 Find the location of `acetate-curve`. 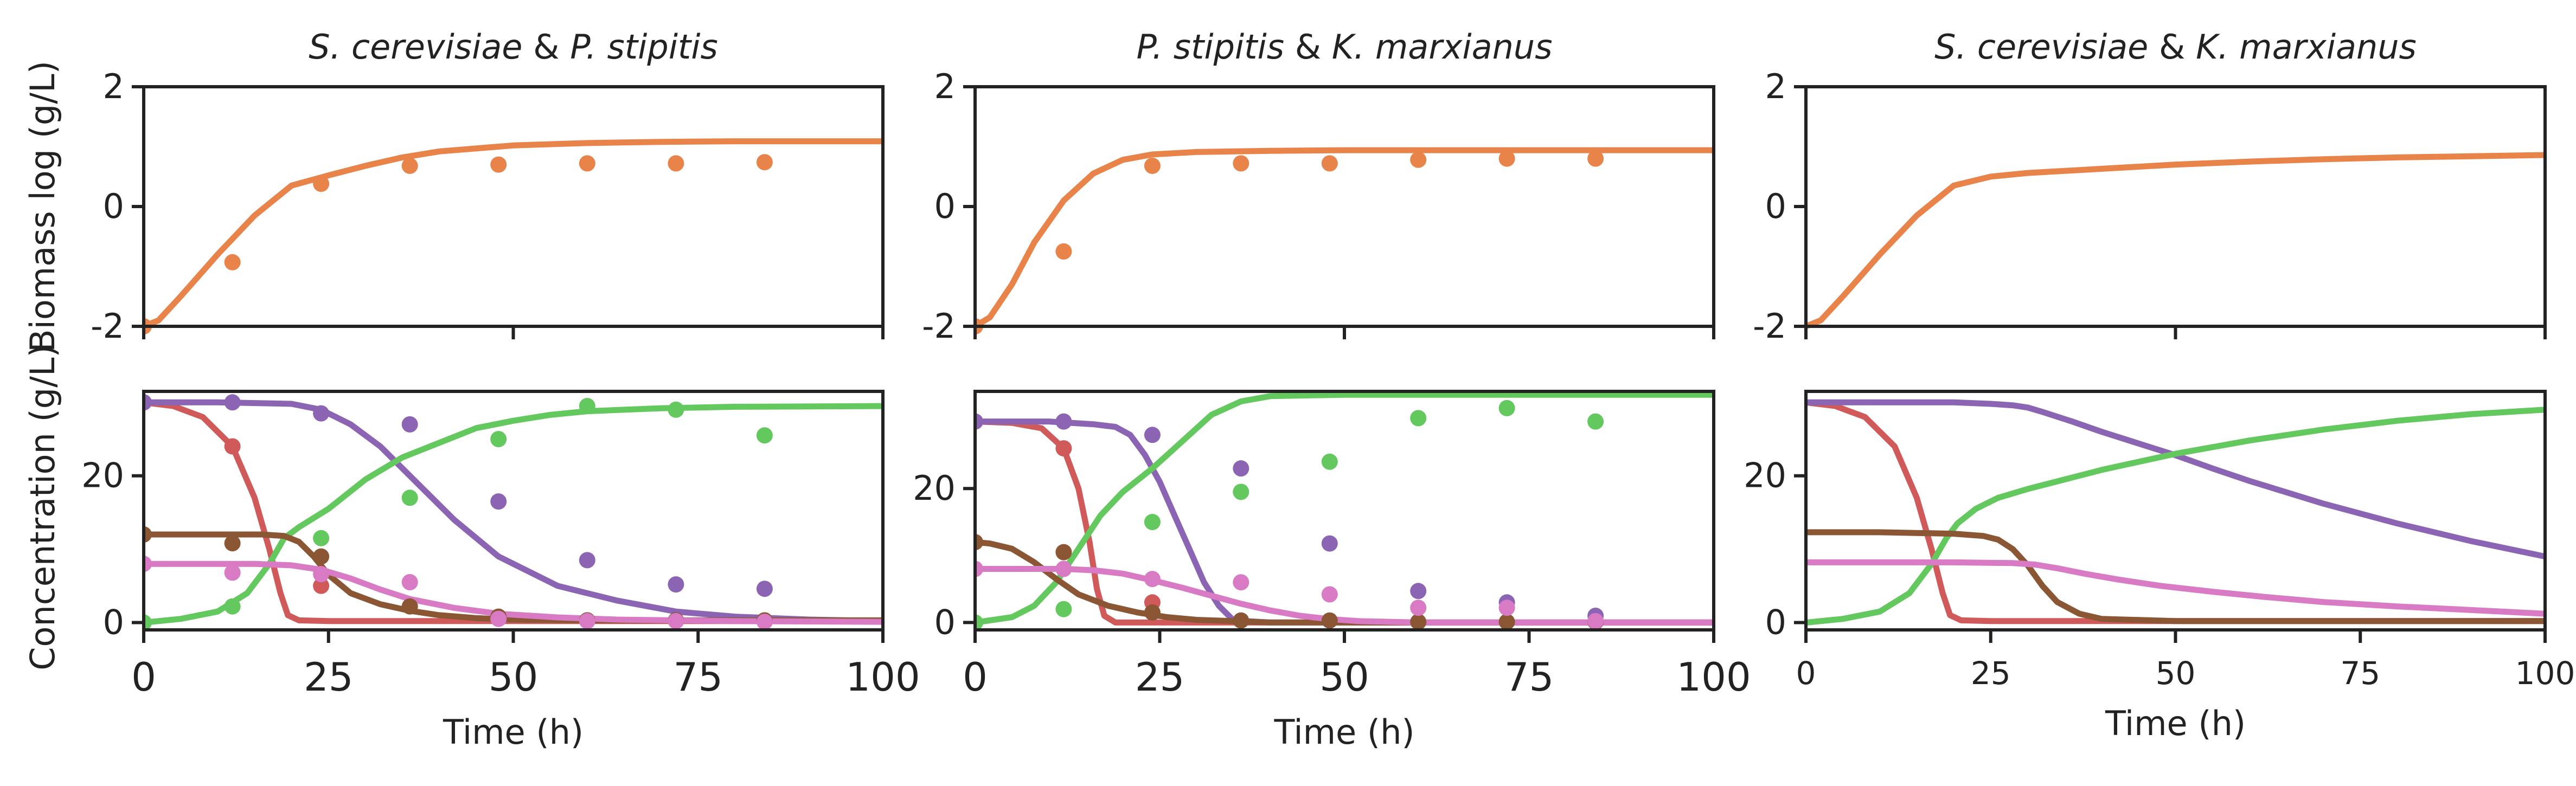

acetate-curve is located at coordinates (1344, 582).